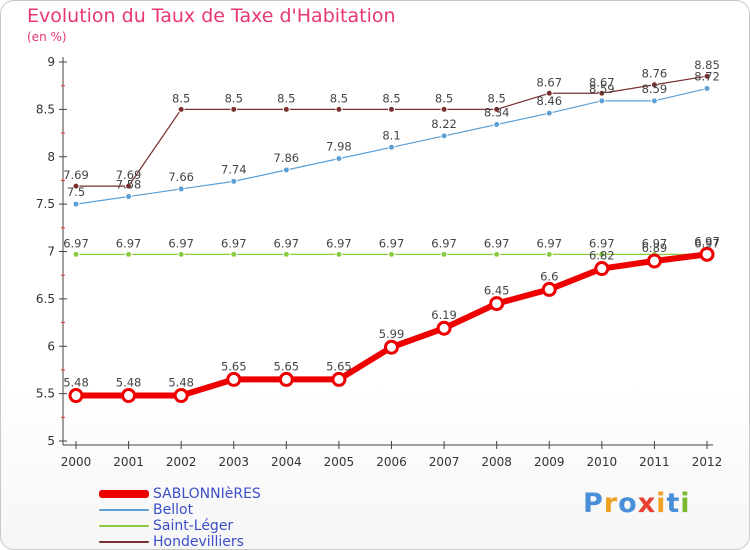 The width and height of the screenshot is (750, 550). What do you see at coordinates (339, 147) in the screenshot?
I see `data-label: 7.98` at bounding box center [339, 147].